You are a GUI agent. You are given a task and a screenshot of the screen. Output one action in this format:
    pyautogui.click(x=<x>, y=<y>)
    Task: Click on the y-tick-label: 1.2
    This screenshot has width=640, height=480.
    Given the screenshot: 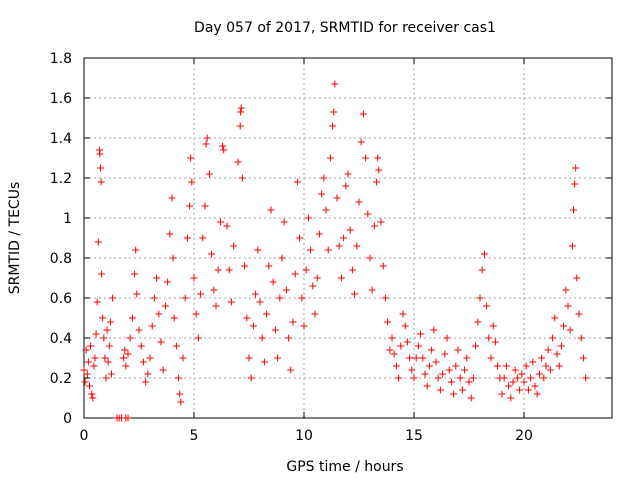 What is the action you would take?
    pyautogui.click(x=61, y=179)
    